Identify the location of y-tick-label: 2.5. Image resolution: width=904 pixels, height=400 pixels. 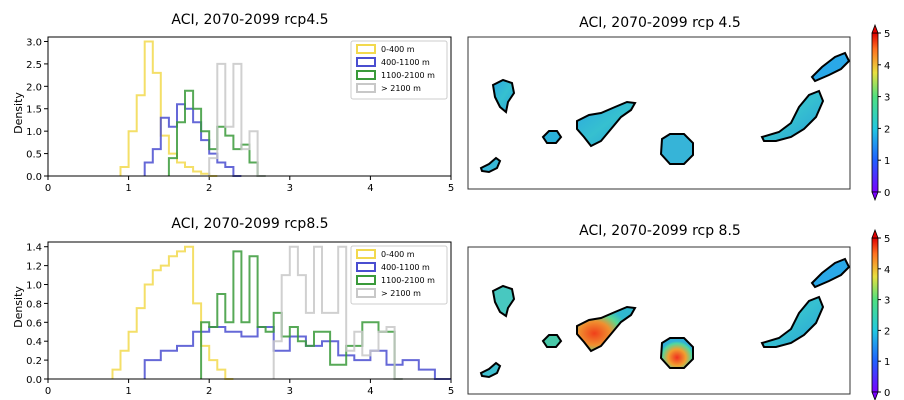
(34, 65).